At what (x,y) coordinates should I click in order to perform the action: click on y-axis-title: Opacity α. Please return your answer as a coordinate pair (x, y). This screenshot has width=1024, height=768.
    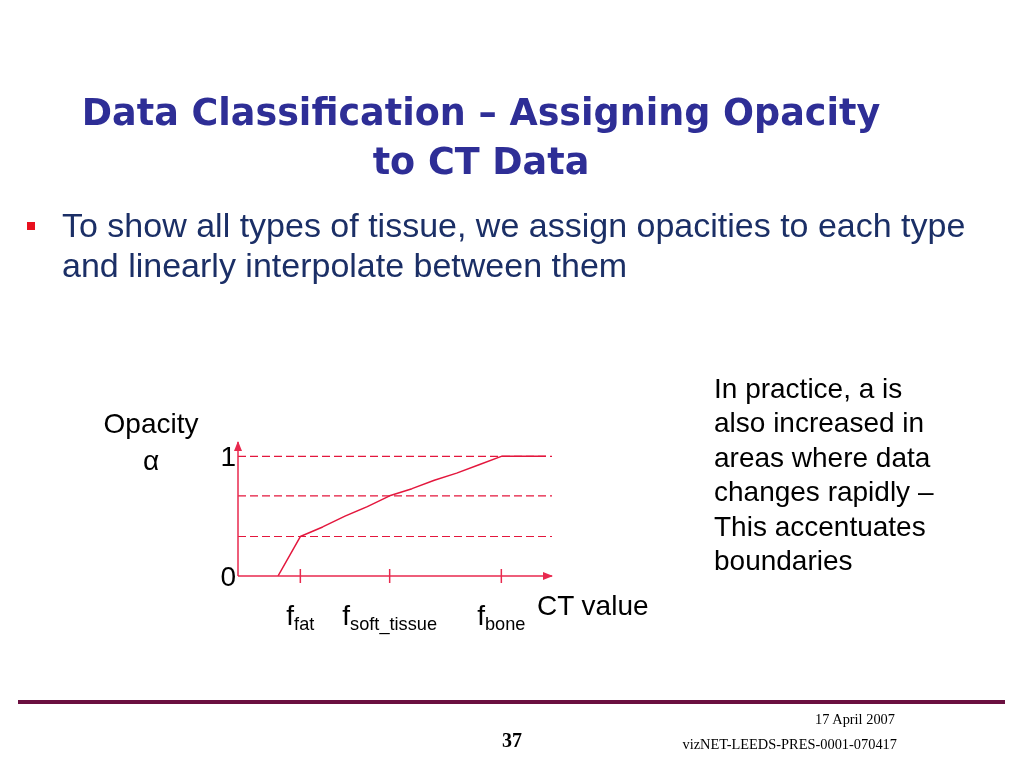
    Looking at the image, I should click on (151, 442).